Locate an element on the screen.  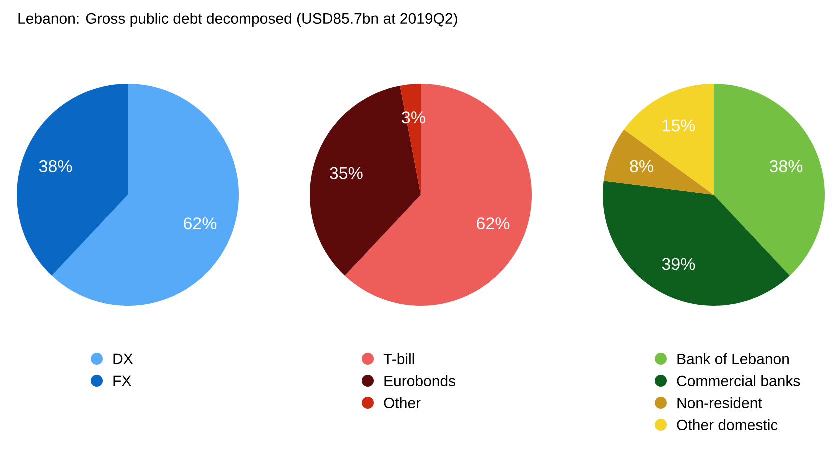
data-label: 35% is located at coordinates (346, 173).